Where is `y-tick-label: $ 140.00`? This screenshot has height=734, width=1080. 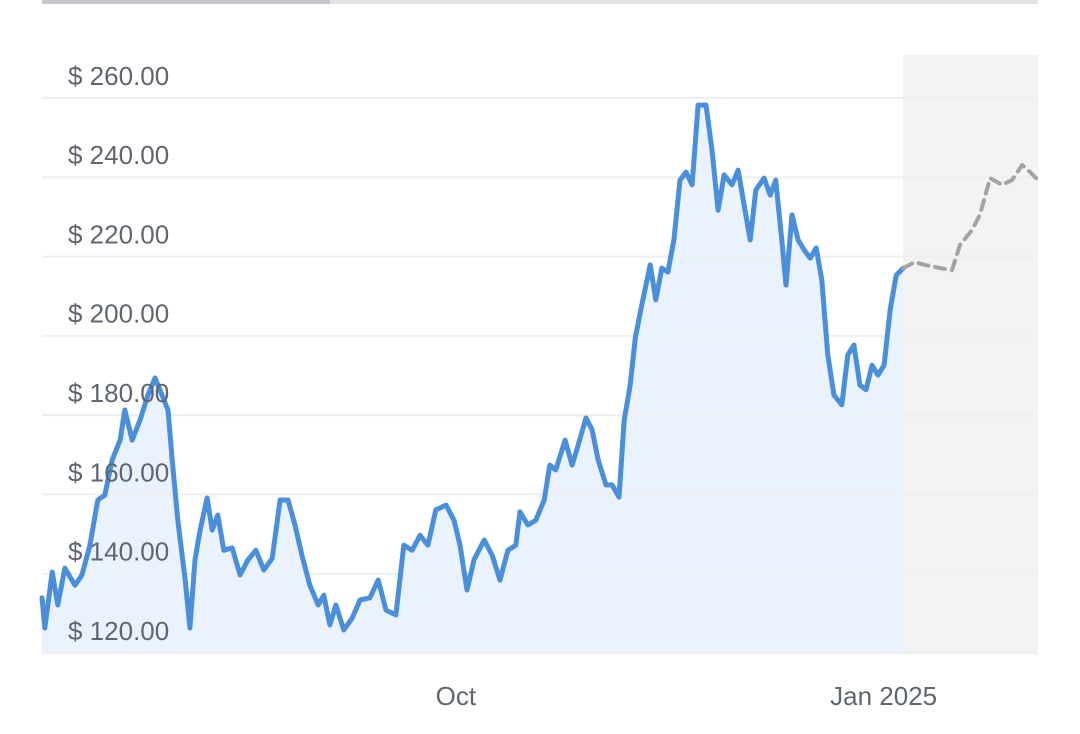
y-tick-label: $ 140.00 is located at coordinates (118, 552).